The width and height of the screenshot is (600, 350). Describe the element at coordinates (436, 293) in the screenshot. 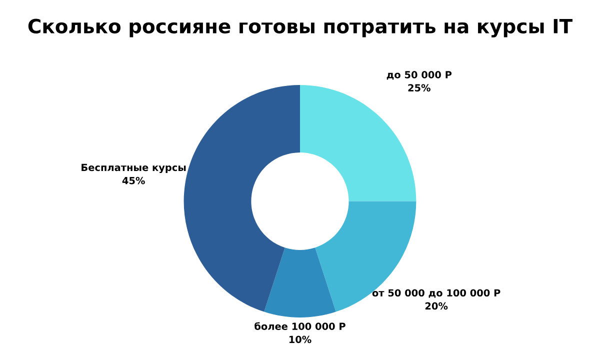

I see `slice-label: от 50 000 до 100 000 Р` at that location.